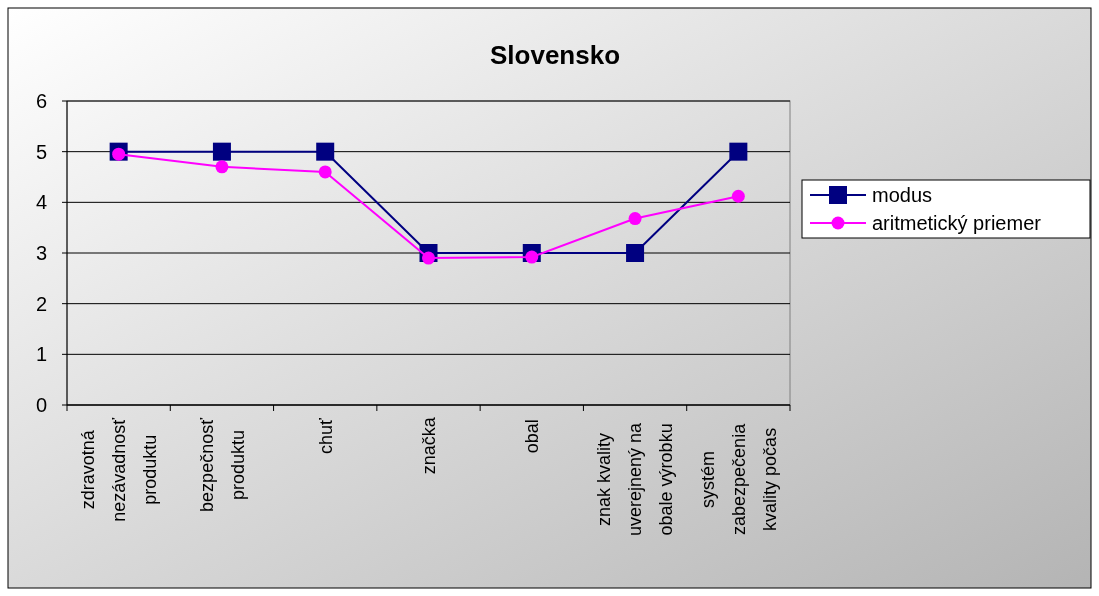 The width and height of the screenshot is (1099, 596). What do you see at coordinates (41, 405) in the screenshot?
I see `y-tick-label: 0` at bounding box center [41, 405].